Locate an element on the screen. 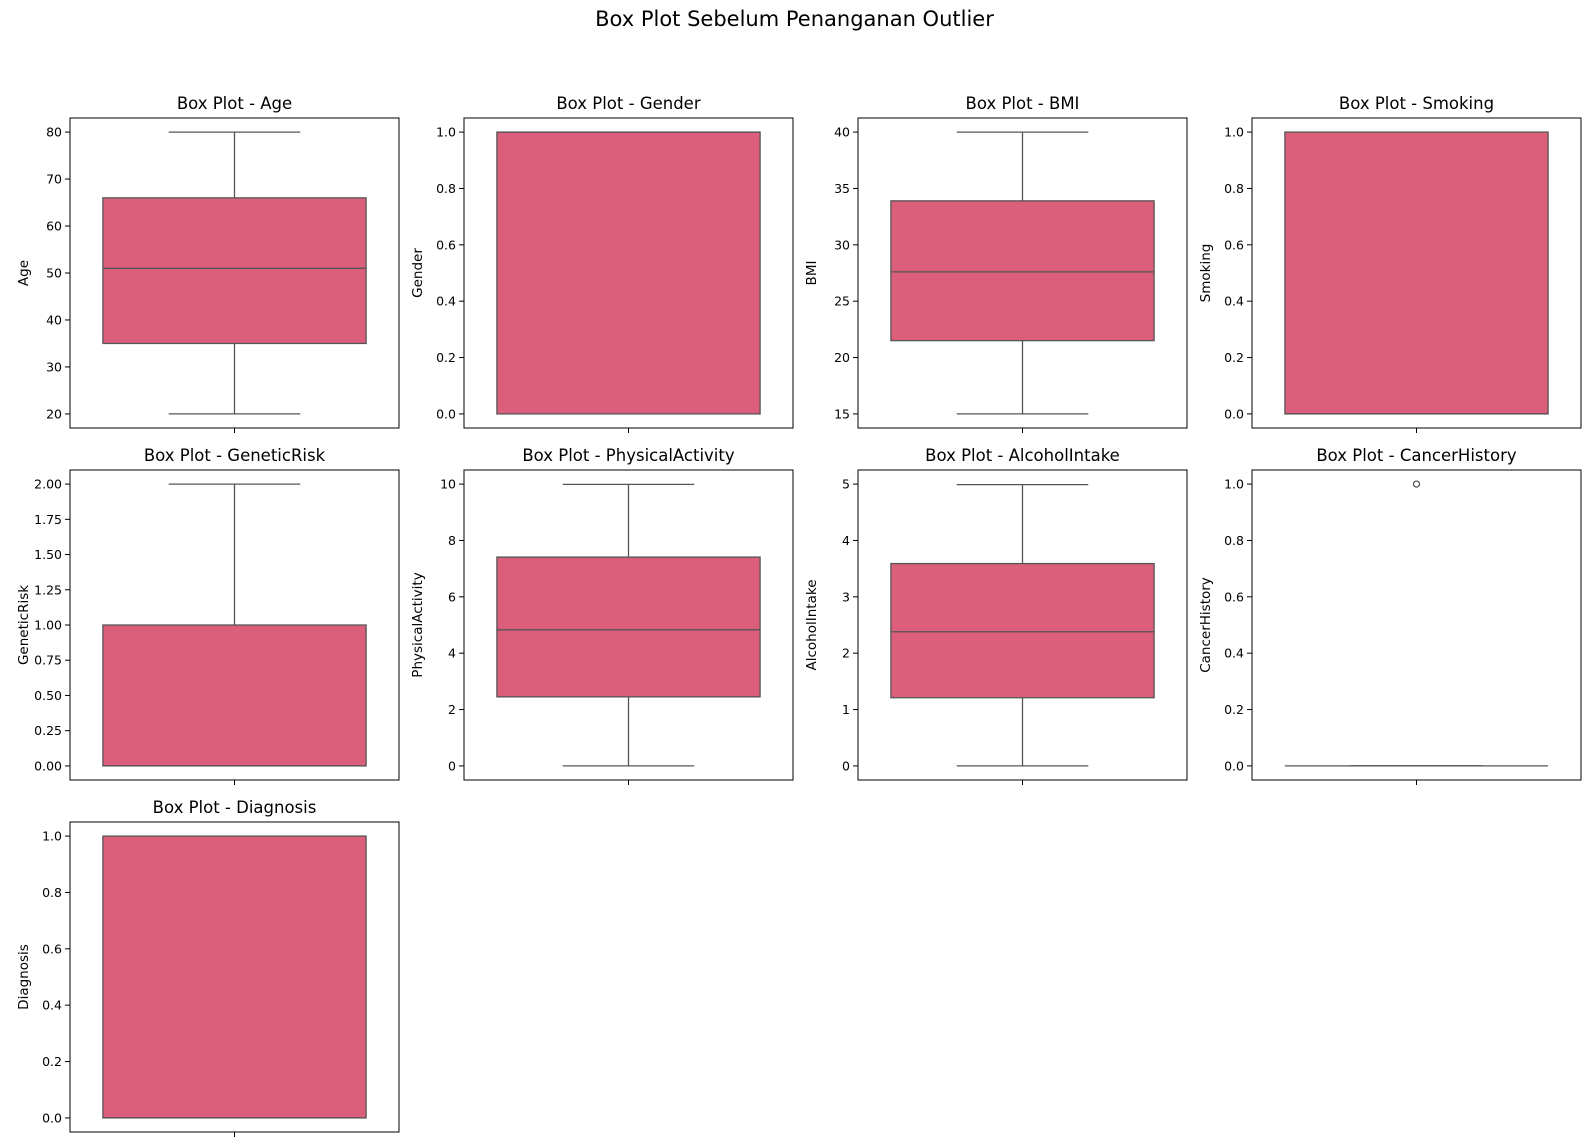 Image resolution: width=1589 pixels, height=1145 pixels. subplot-title: Box Plot - BMI is located at coordinates (1023, 103).